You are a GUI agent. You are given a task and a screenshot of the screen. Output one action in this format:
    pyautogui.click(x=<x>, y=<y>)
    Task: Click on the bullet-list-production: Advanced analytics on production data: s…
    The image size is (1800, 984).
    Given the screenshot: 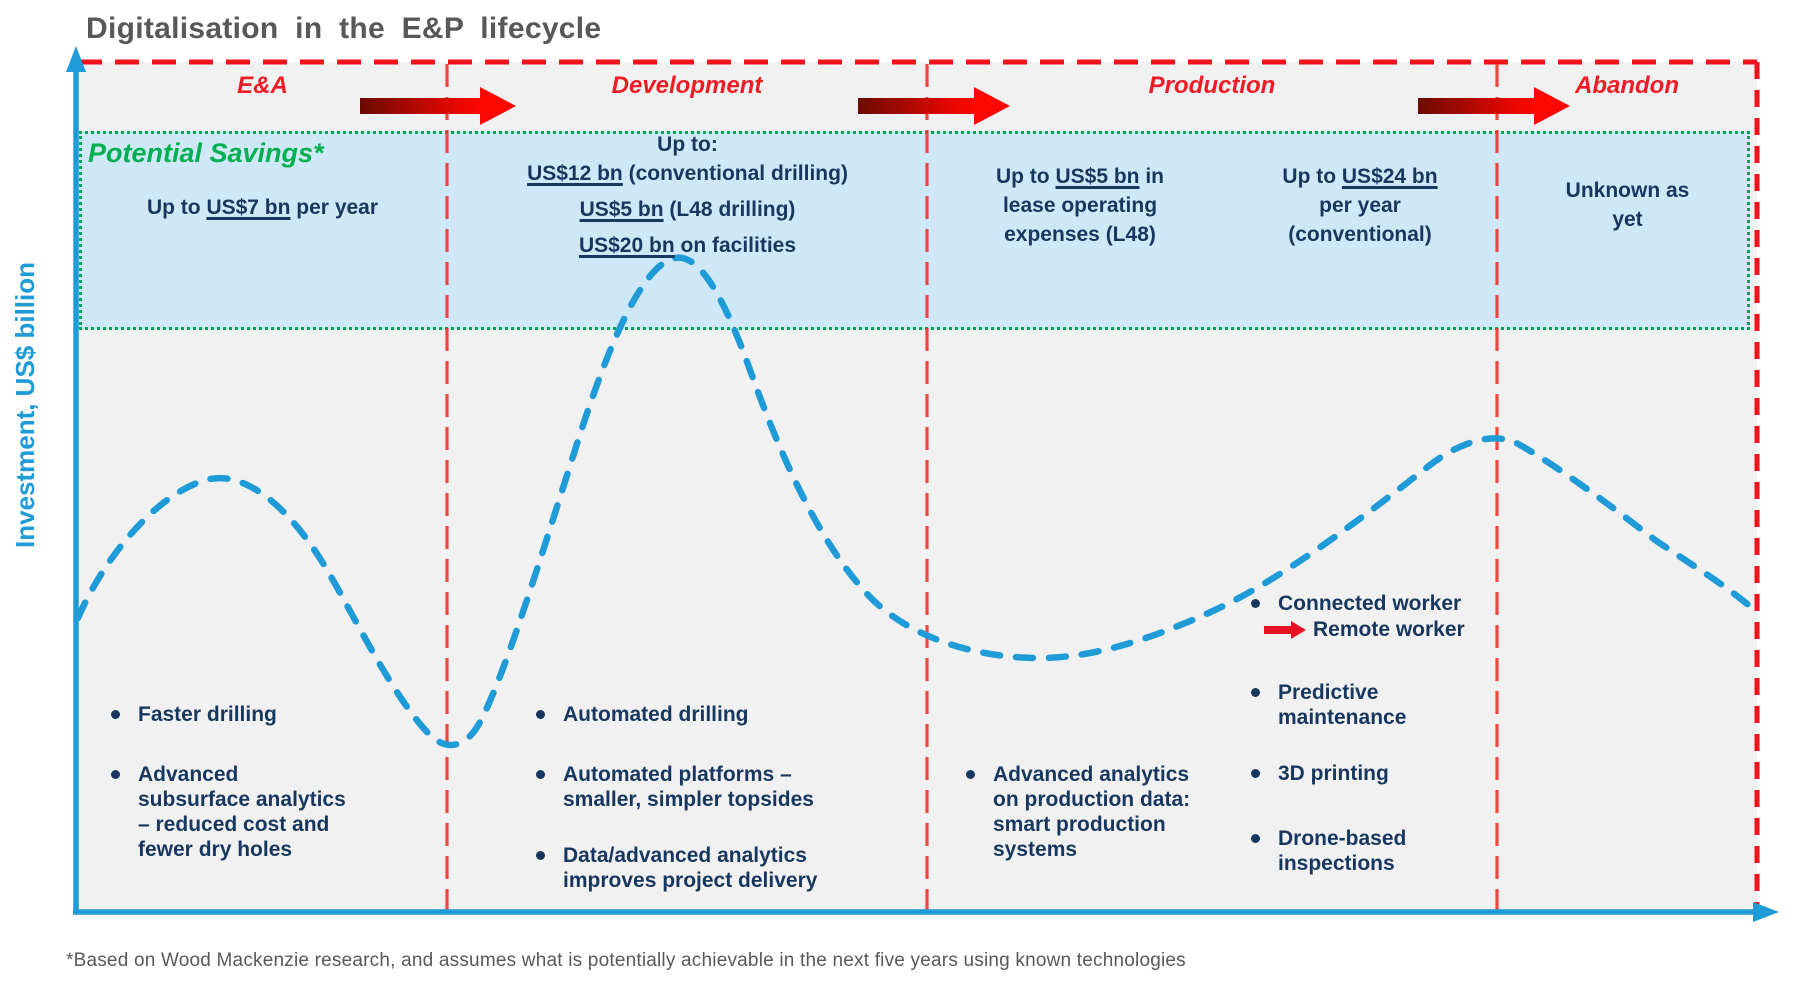 What is the action you would take?
    pyautogui.click(x=1078, y=812)
    